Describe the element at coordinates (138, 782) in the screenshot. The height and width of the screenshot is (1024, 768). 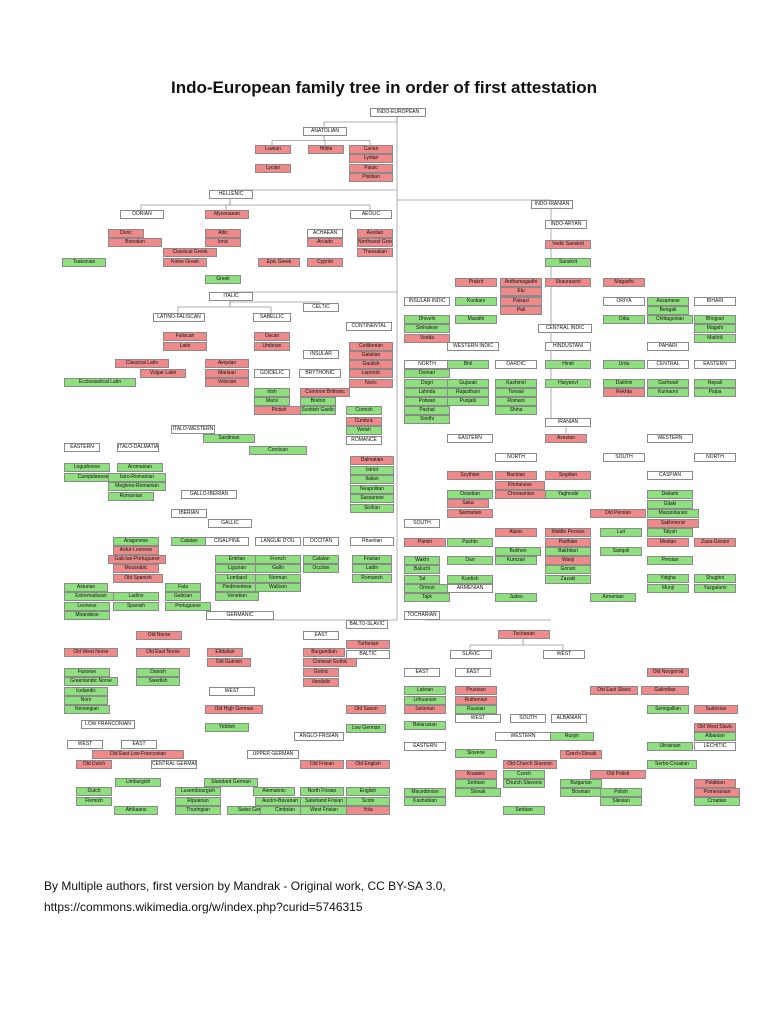
I see `language-node: Limburgish` at that location.